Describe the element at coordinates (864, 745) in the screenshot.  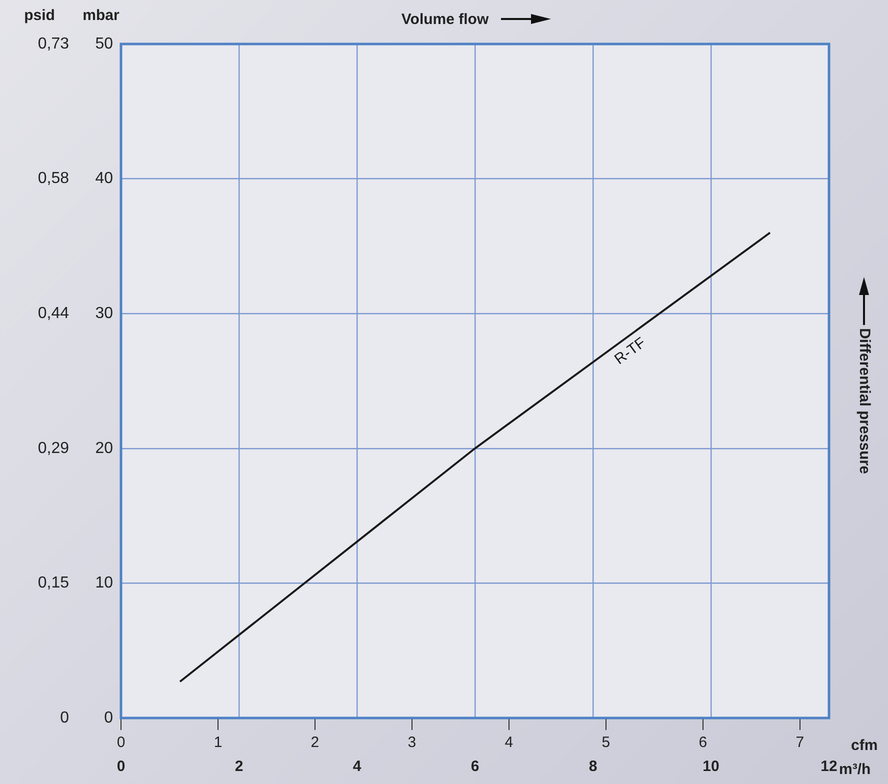
I see `x2-axis-title: cfm` at that location.